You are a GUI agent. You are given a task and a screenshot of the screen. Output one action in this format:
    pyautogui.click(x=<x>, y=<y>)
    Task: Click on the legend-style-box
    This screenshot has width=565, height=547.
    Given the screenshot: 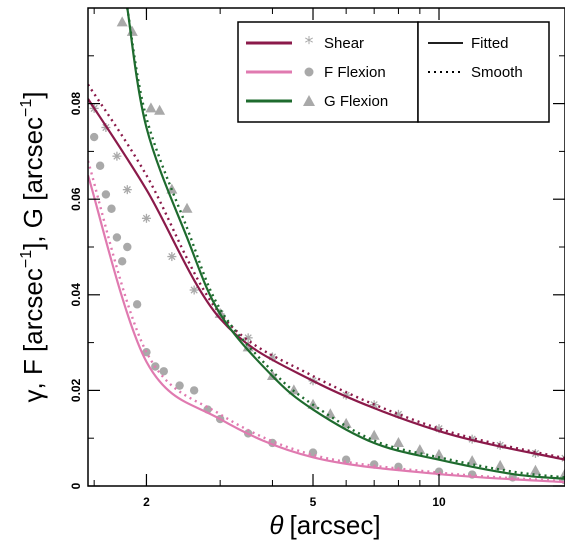 What is the action you would take?
    pyautogui.click(x=483, y=72)
    